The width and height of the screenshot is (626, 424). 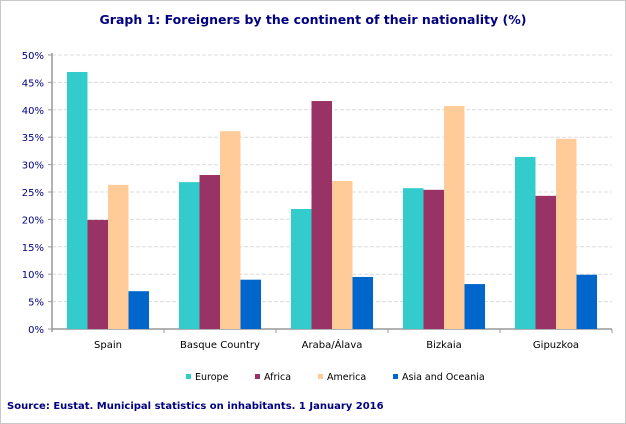 I want to click on legend-label: Asia and Oceania, so click(x=443, y=377).